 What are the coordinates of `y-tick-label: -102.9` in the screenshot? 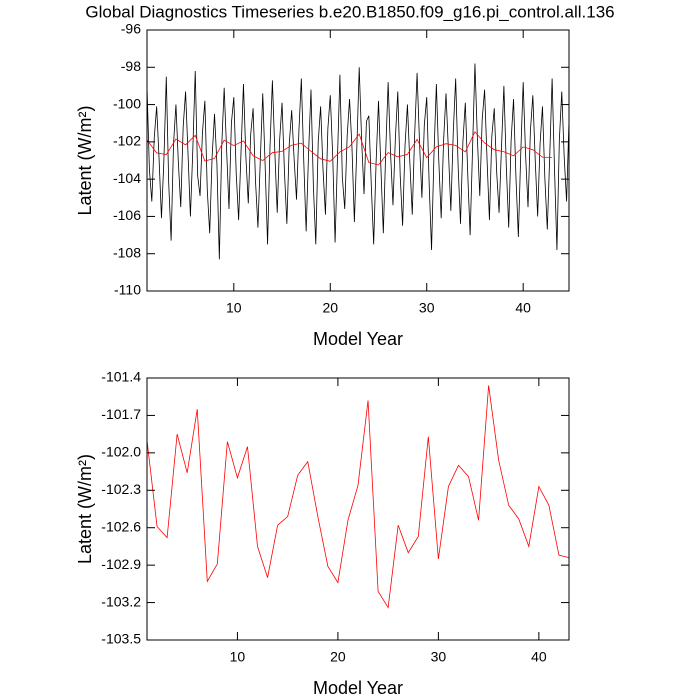 It's located at (121, 564).